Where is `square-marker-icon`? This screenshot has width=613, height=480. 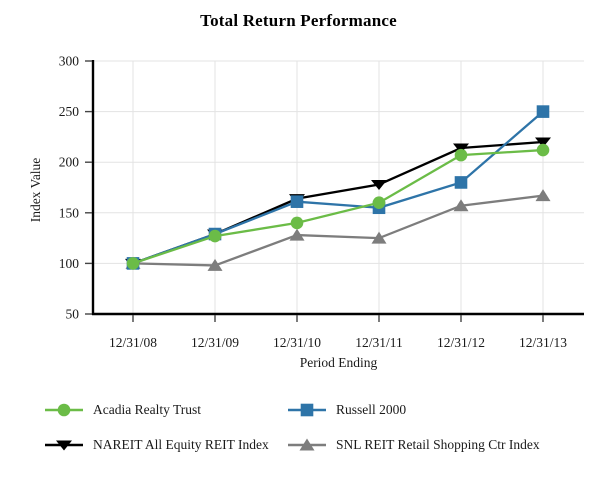
square-marker-icon is located at coordinates (307, 410).